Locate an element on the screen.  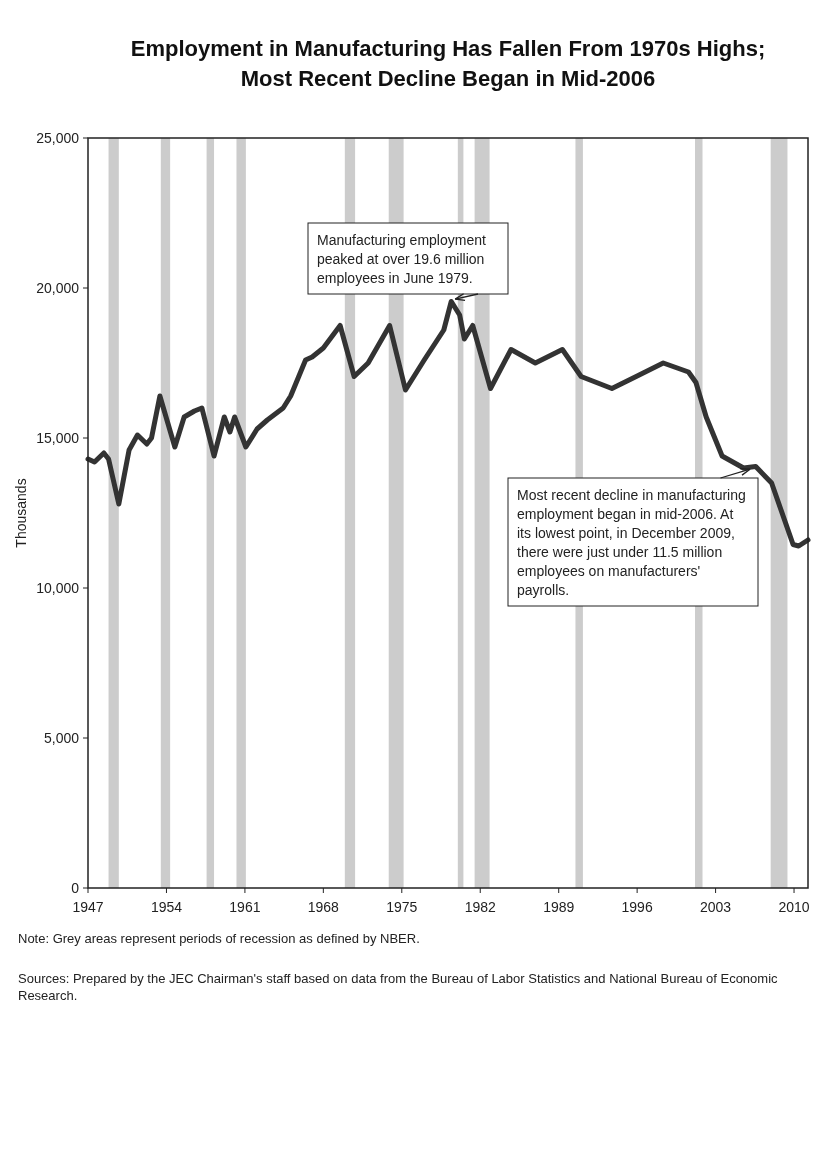
y-tick-label: 15,000 is located at coordinates (58, 437).